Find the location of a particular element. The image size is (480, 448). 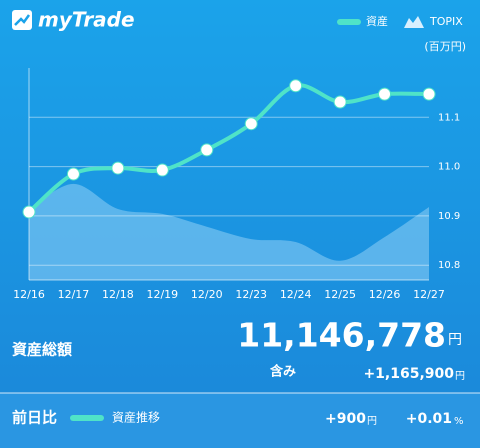

x-tick-label: 12/23 is located at coordinates (251, 294).